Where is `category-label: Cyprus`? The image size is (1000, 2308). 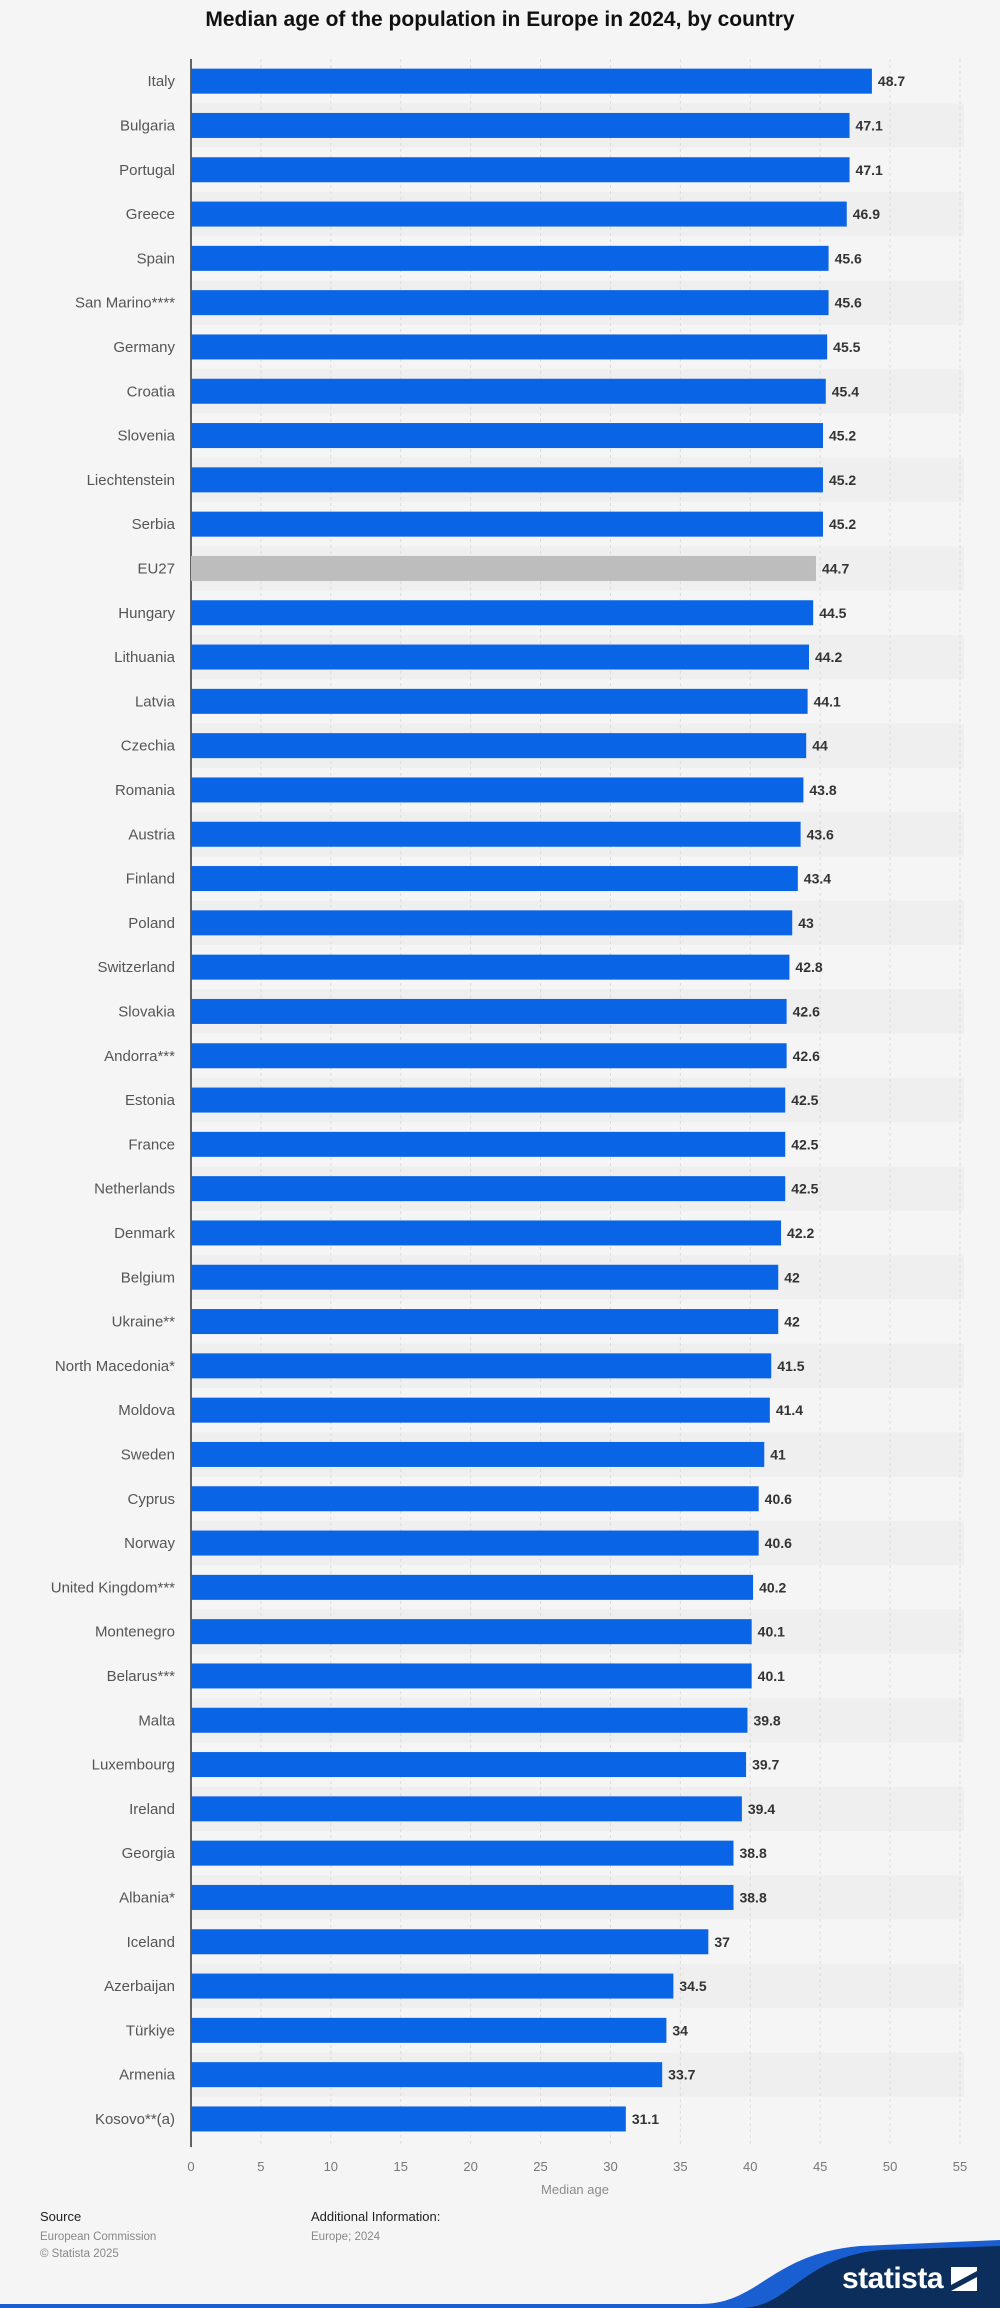
category-label: Cyprus is located at coordinates (151, 1499).